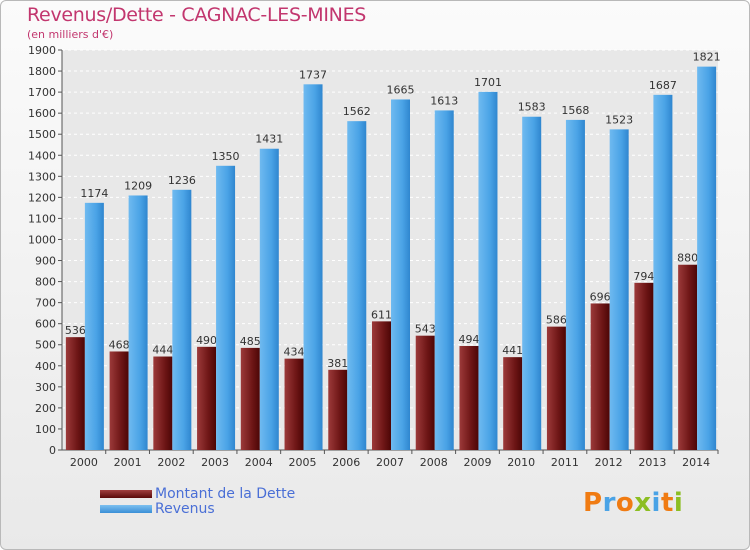  I want to click on data-label-dette: 434, so click(294, 352).